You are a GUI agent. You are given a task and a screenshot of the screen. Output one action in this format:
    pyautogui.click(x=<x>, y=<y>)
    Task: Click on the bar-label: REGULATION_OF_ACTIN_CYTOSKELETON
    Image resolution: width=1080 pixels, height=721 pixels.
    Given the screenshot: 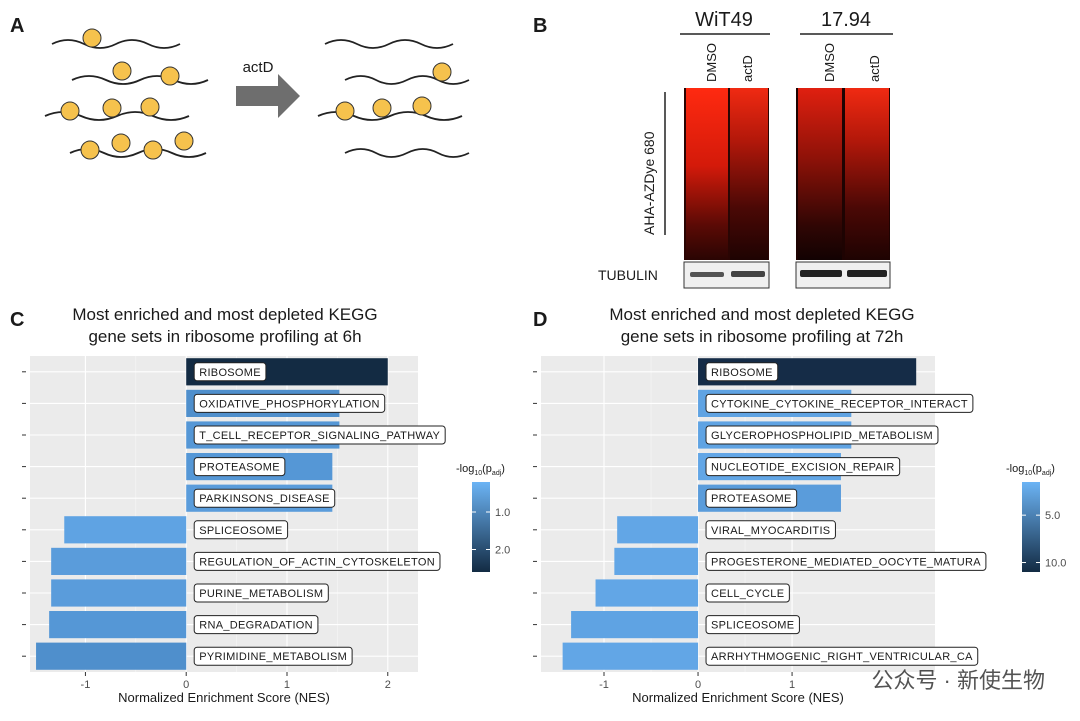 What is the action you would take?
    pyautogui.click(x=317, y=562)
    